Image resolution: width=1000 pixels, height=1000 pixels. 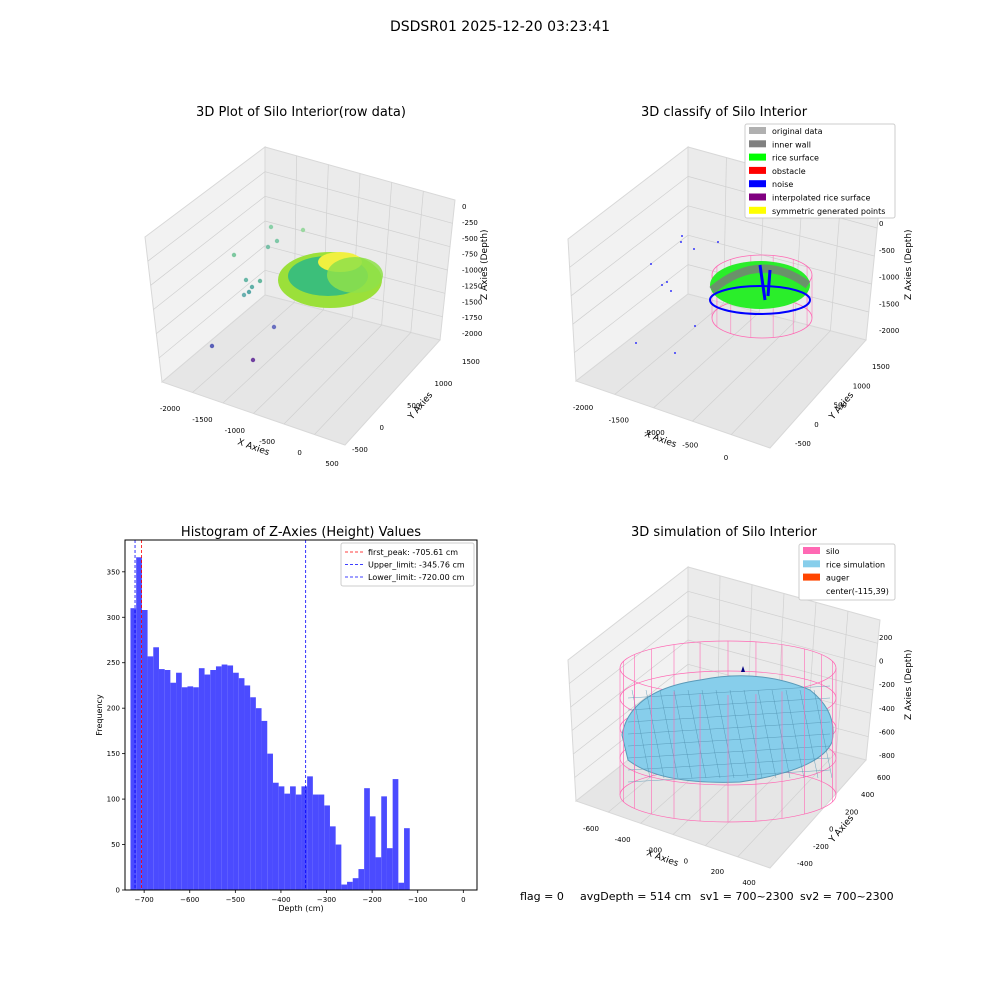 What do you see at coordinates (828, 211) in the screenshot?
I see `legend-label: symmetric generated points` at bounding box center [828, 211].